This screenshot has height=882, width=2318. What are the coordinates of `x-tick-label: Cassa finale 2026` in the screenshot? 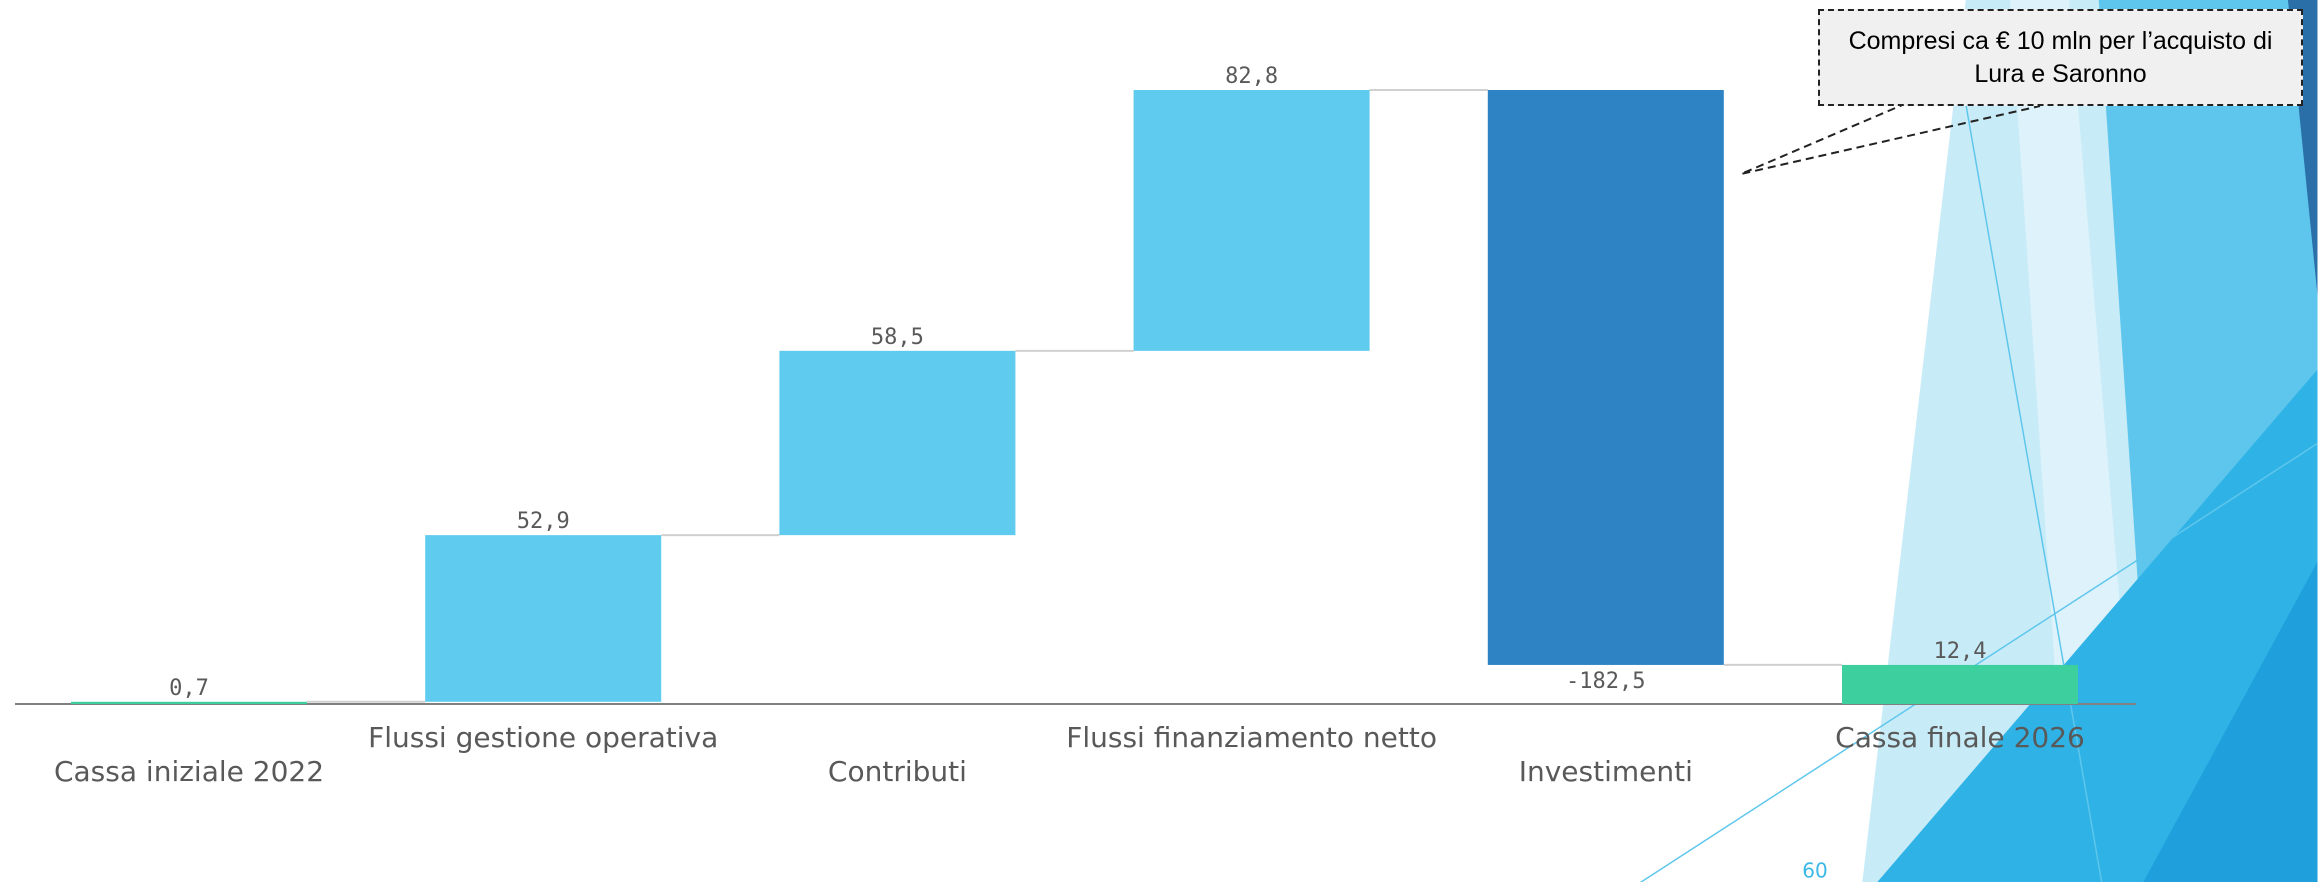 It's located at (1960, 737).